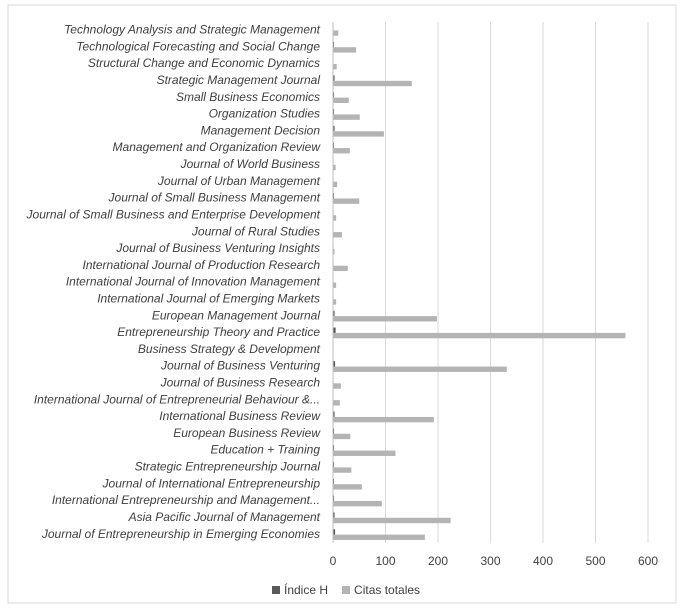 This screenshot has width=683, height=614. Describe the element at coordinates (240, 383) in the screenshot. I see `y-tick-label: Journal of Business Research` at that location.